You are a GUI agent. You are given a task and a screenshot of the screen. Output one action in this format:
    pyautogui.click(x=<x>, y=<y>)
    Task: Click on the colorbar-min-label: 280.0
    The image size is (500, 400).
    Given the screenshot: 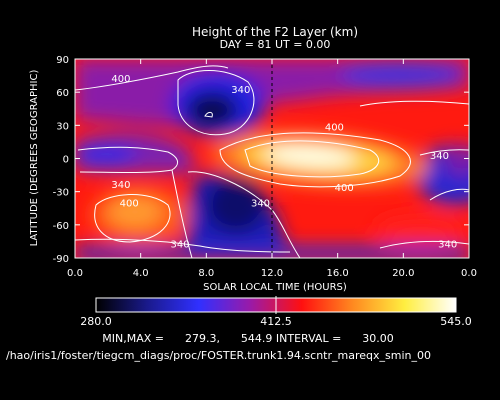 What is the action you would take?
    pyautogui.click(x=96, y=321)
    